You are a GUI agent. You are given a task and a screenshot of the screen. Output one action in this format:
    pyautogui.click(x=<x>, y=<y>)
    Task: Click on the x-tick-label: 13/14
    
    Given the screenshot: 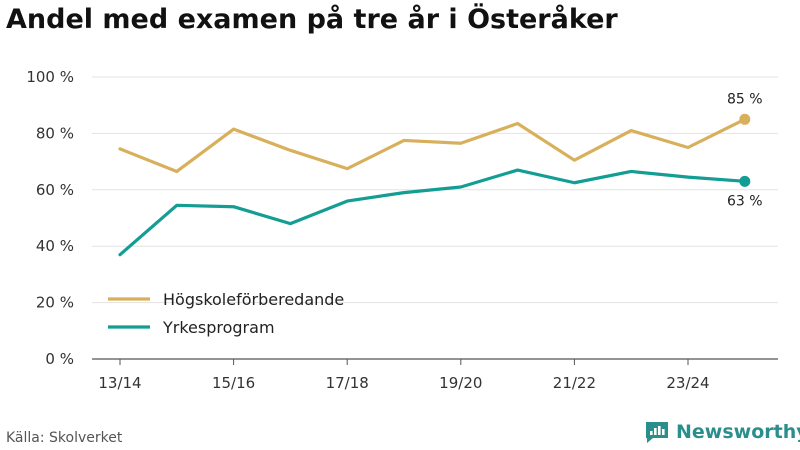 What is the action you would take?
    pyautogui.click(x=119, y=383)
    